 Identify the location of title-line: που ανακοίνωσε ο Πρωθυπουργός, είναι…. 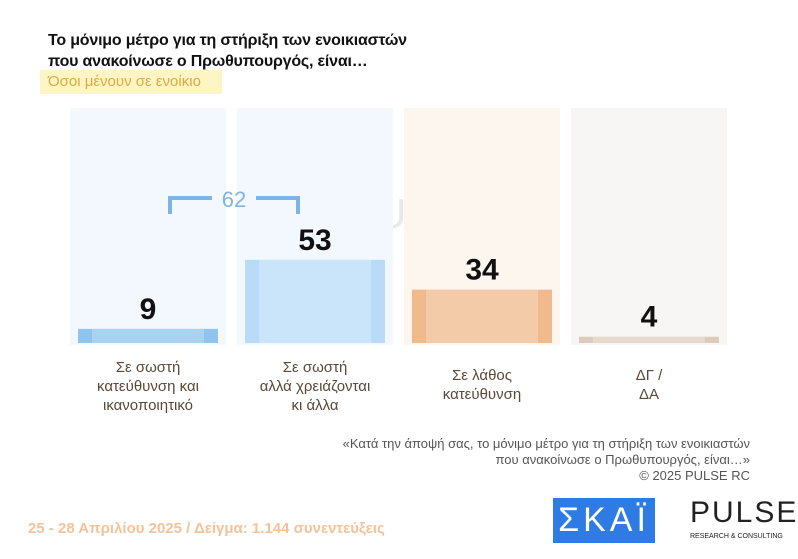
(208, 61).